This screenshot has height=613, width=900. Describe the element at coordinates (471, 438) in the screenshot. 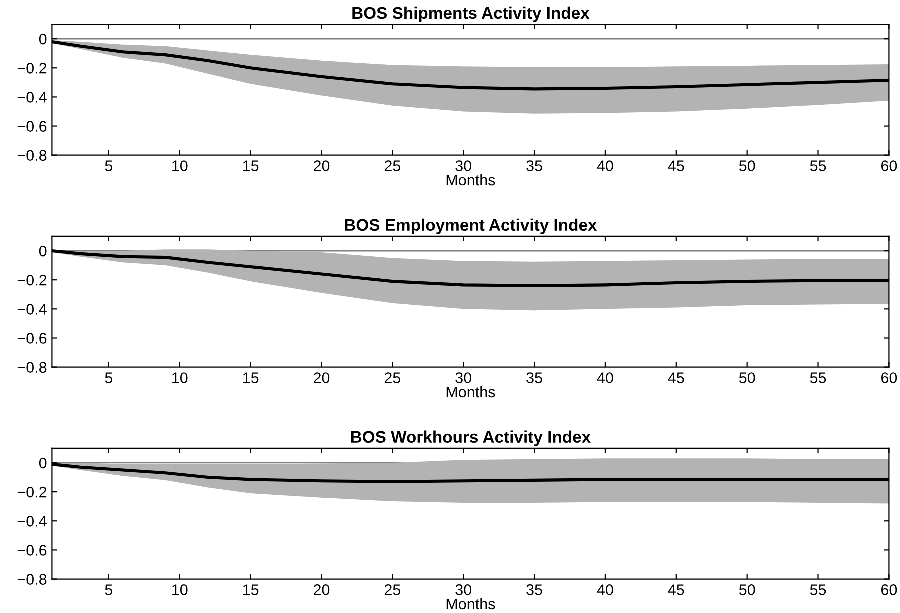

I see `chart-title: BOS Workhours Activity Index` at that location.